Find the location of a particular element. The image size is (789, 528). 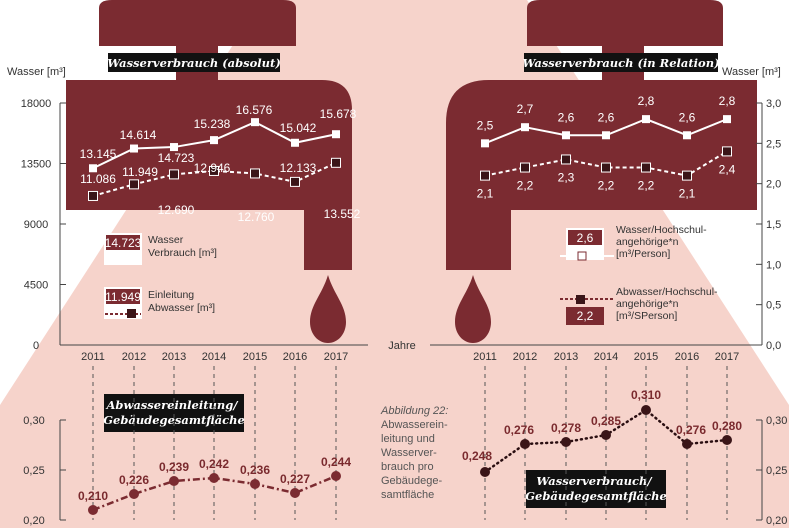

left-x-tick-label: 2014 is located at coordinates (214, 357).